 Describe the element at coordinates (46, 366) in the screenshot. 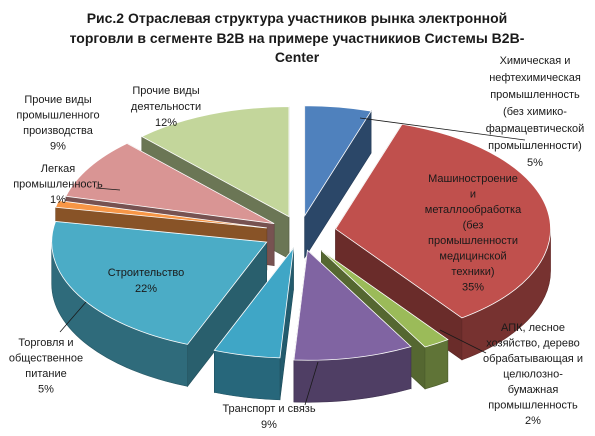

I see `slice-label: Торговля и общественное питание 5%` at that location.